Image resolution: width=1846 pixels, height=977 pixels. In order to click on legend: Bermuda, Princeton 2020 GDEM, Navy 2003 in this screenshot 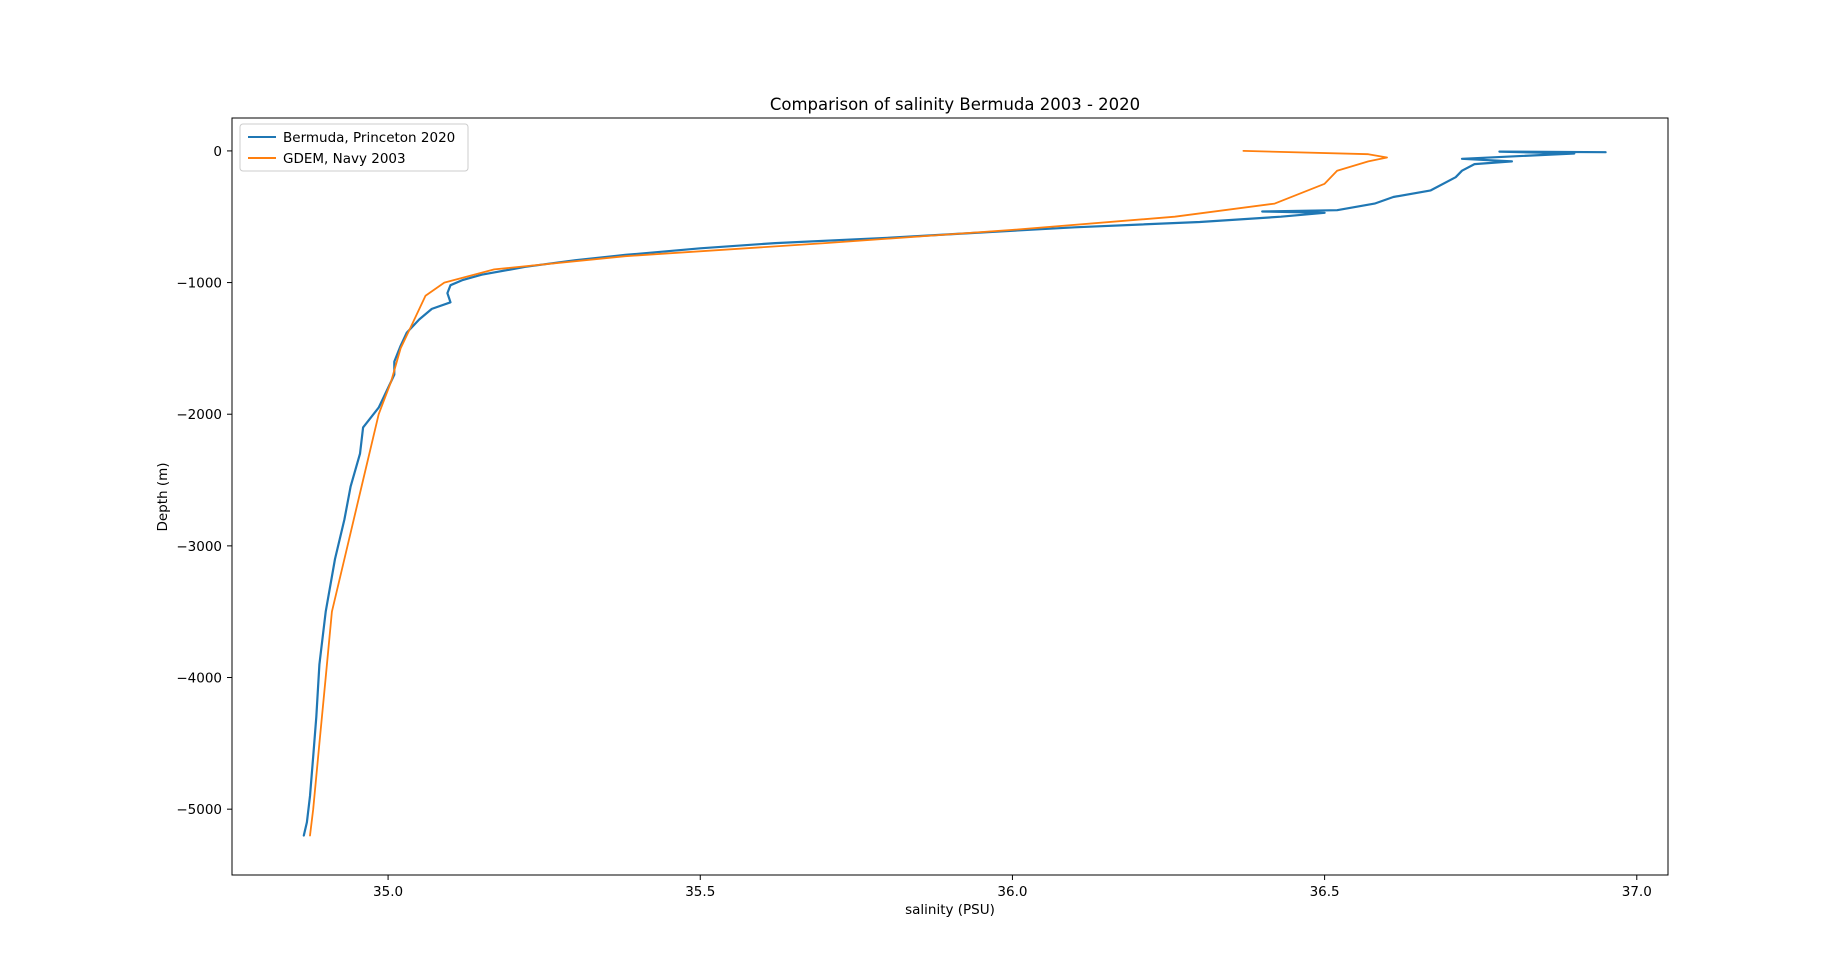, I will do `click(354, 147)`.